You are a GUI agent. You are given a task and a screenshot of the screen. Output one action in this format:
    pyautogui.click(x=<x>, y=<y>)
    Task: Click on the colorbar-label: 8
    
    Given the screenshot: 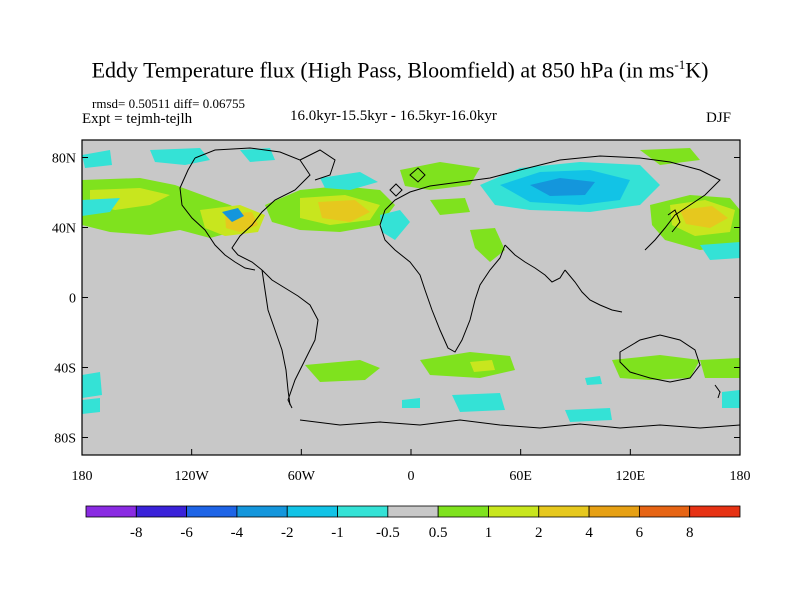 What is the action you would take?
    pyautogui.click(x=690, y=533)
    